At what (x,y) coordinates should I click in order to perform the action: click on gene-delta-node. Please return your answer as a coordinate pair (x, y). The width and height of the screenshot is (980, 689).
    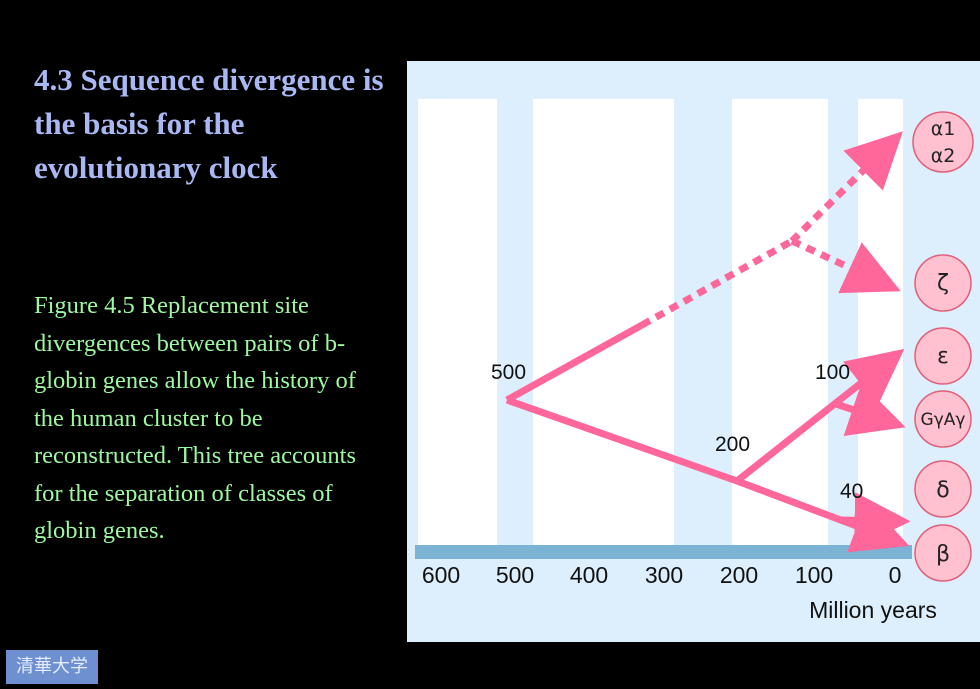
    Looking at the image, I should click on (943, 489).